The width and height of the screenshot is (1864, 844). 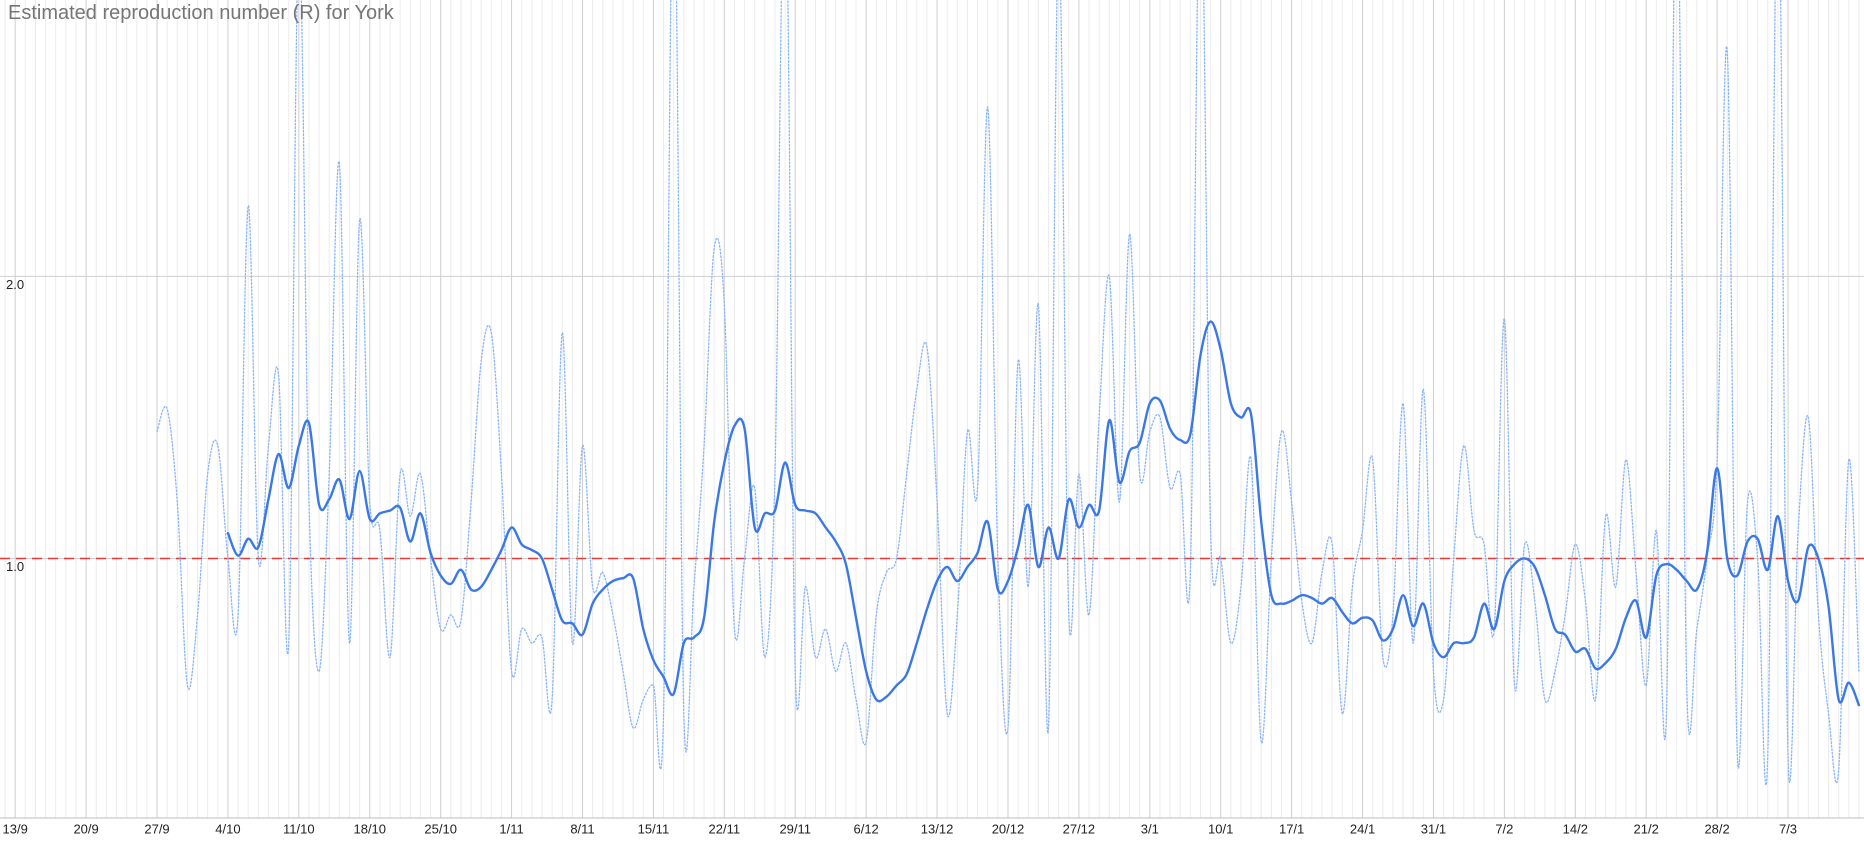 I want to click on x-tick-label: 25/10, so click(x=440, y=828).